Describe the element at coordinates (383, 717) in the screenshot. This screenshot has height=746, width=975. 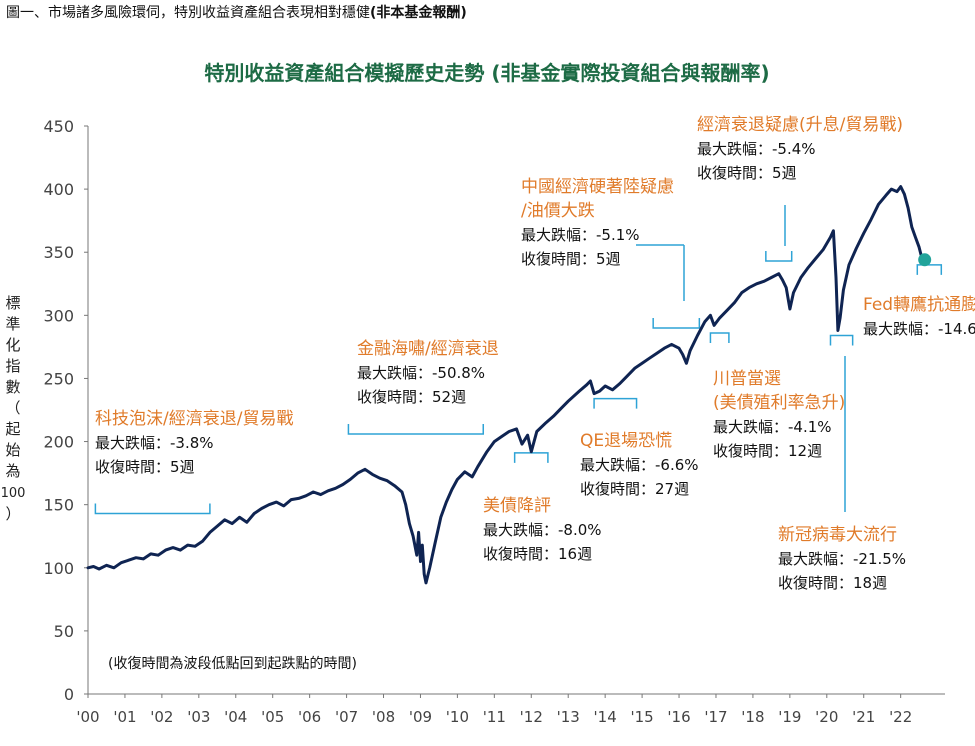
I see `x-tick-label: '08` at that location.